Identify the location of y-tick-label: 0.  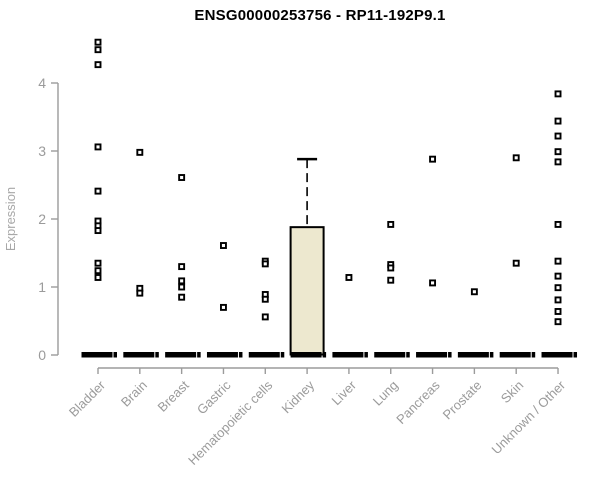
(42, 355).